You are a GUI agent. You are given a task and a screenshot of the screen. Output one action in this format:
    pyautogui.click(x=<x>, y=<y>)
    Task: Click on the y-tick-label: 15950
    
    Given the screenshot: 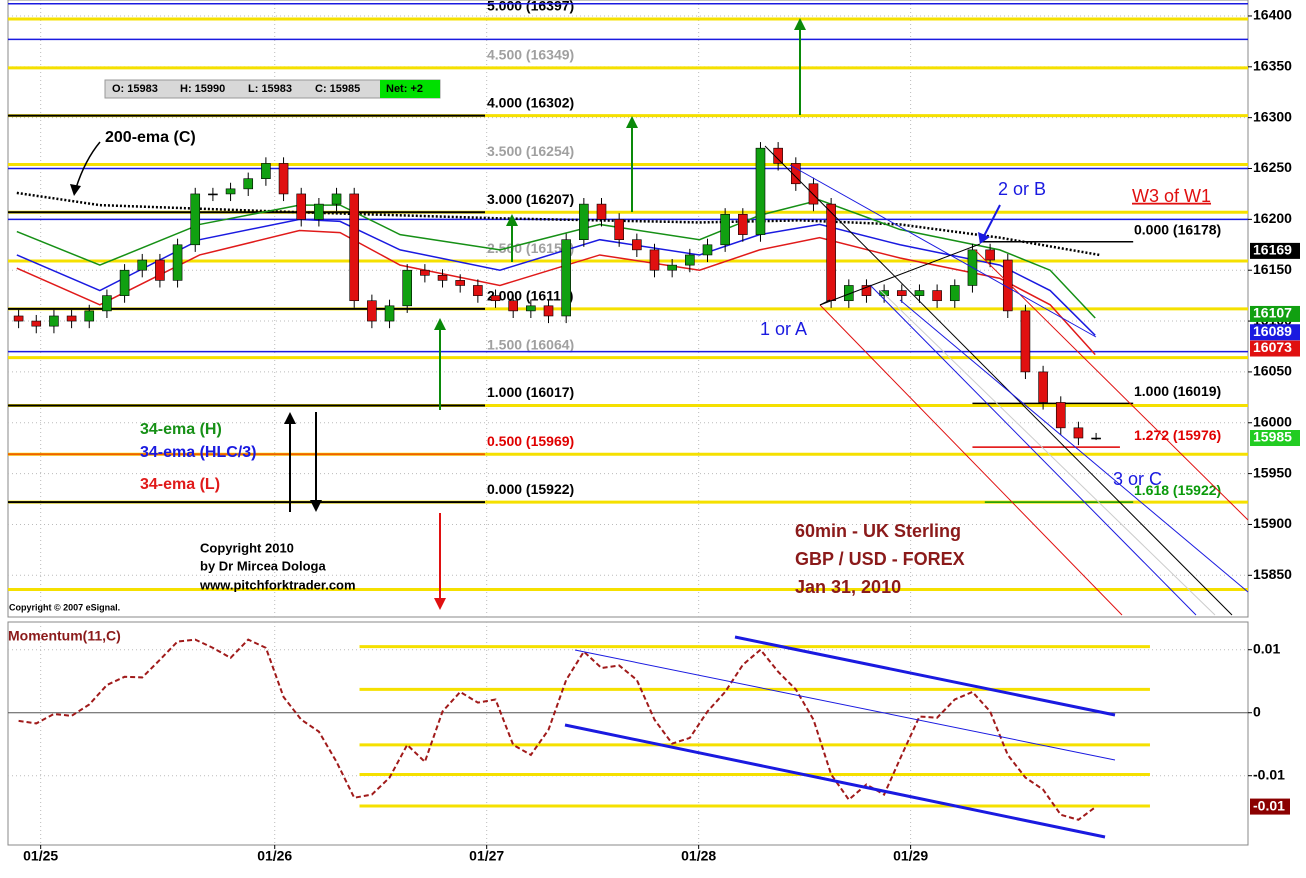 What is the action you would take?
    pyautogui.click(x=1272, y=472)
    